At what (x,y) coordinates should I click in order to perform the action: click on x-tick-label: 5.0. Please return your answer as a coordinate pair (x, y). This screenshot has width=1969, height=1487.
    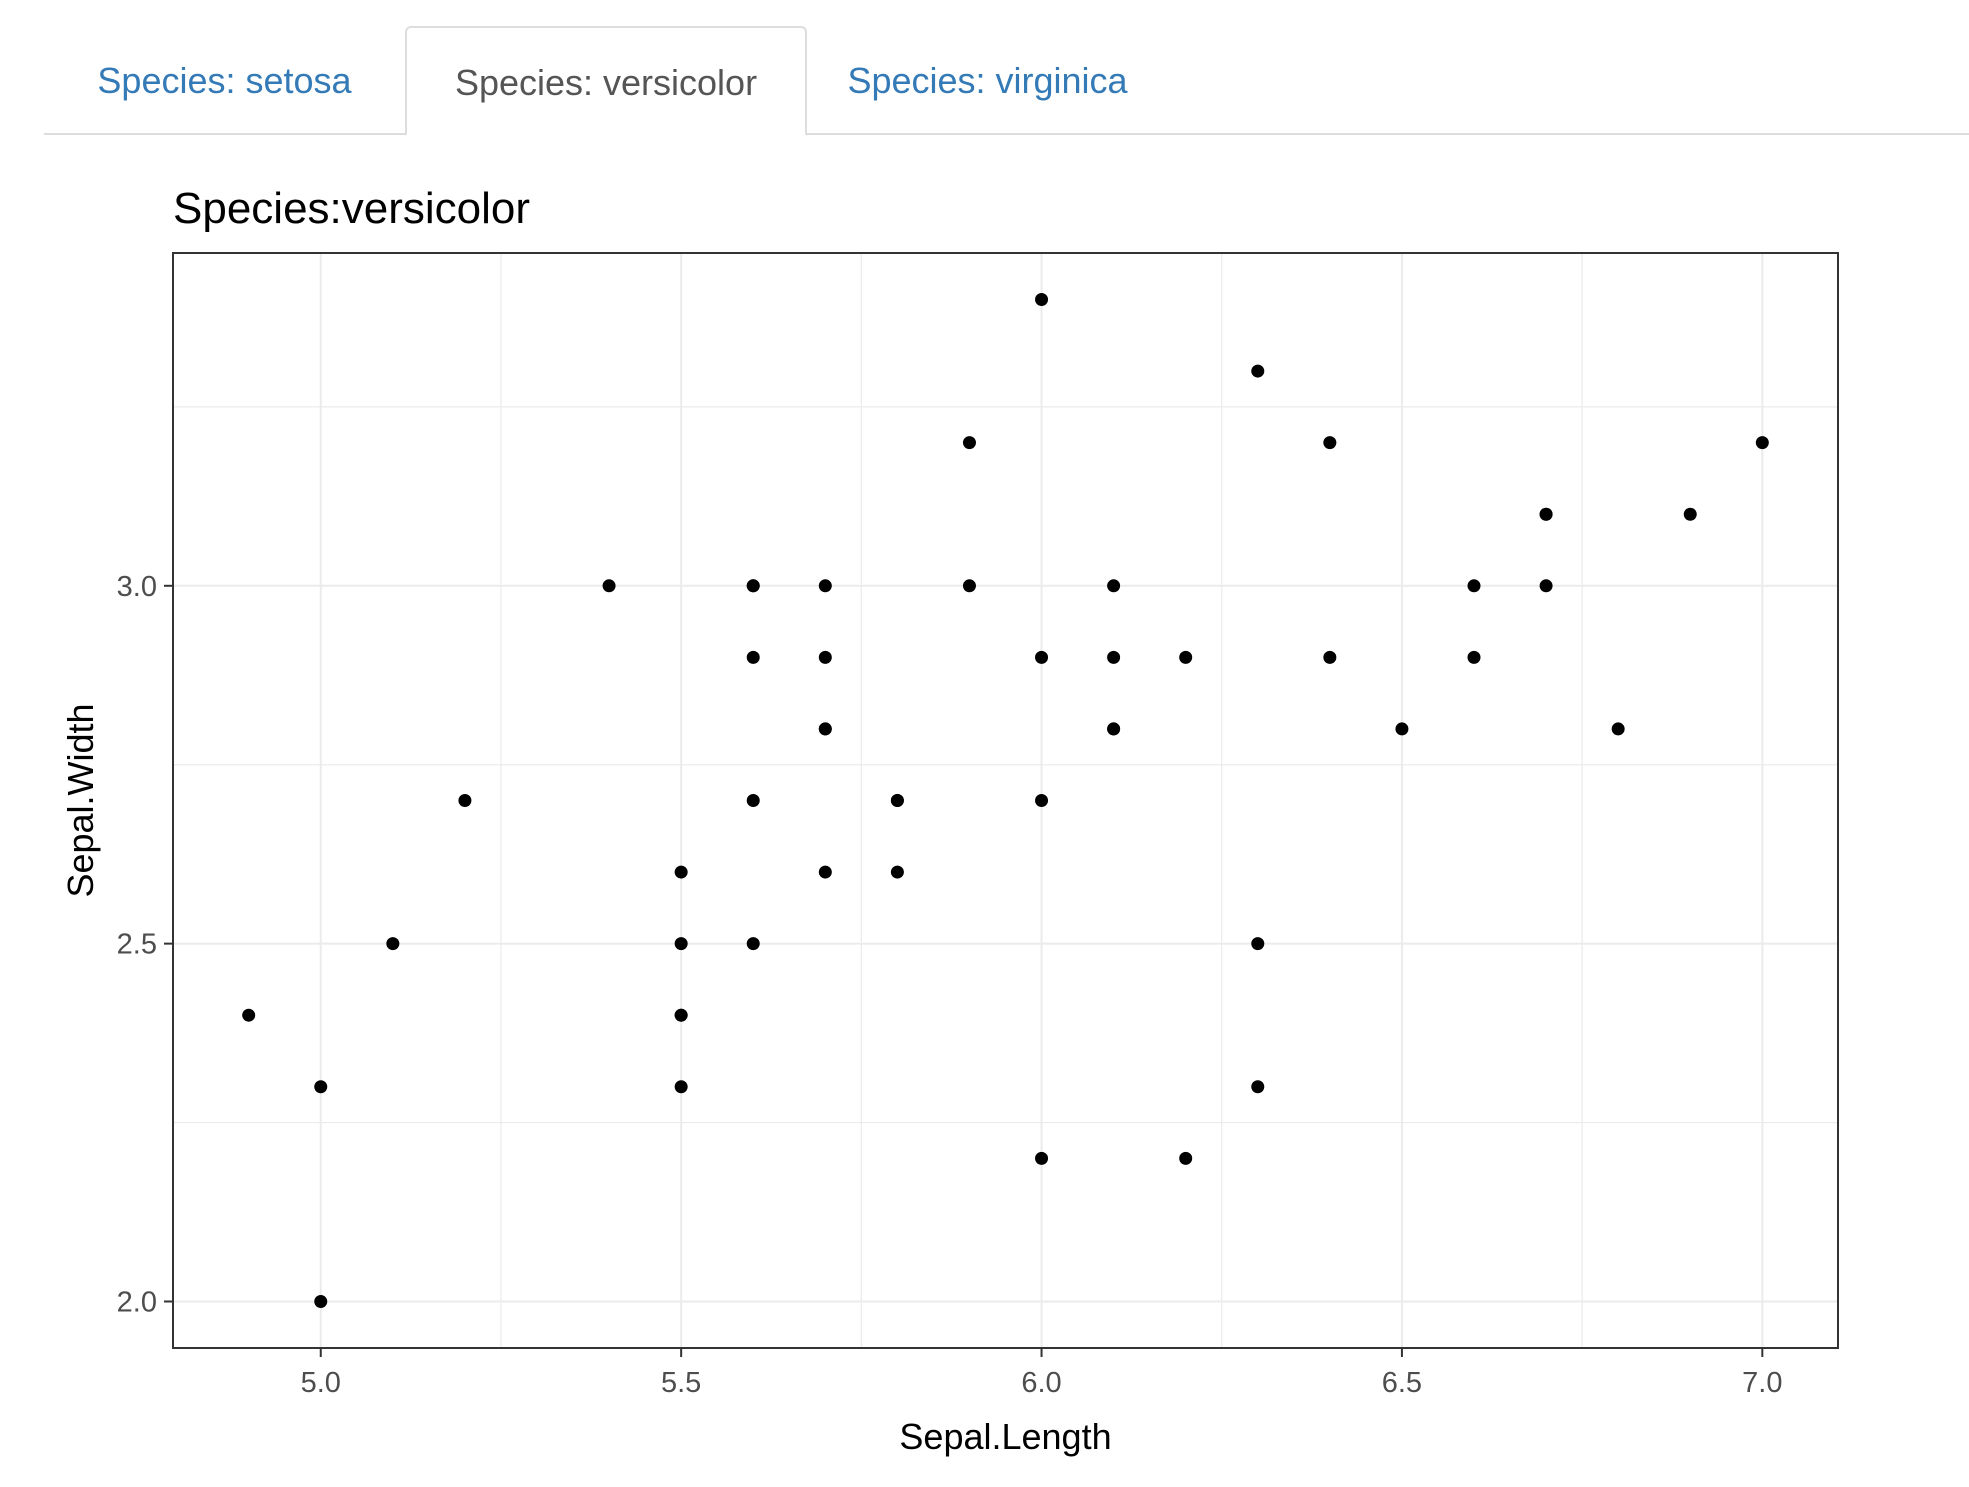
    Looking at the image, I should click on (321, 1383).